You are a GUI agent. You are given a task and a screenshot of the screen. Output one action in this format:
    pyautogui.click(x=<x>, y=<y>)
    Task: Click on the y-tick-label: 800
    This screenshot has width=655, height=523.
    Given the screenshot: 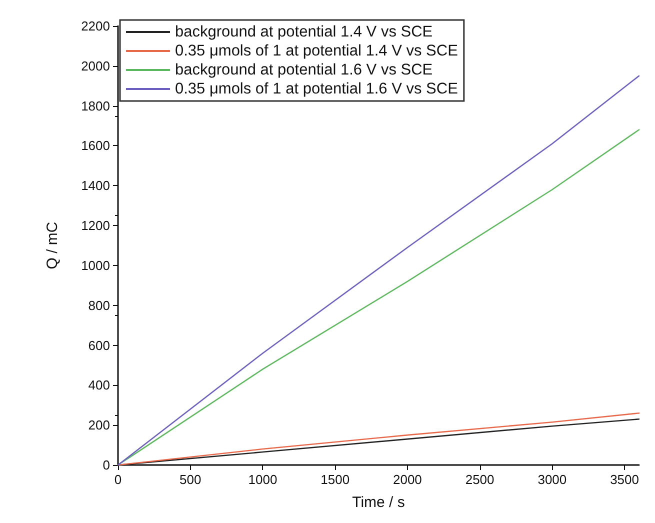 What is the action you would take?
    pyautogui.click(x=99, y=305)
    